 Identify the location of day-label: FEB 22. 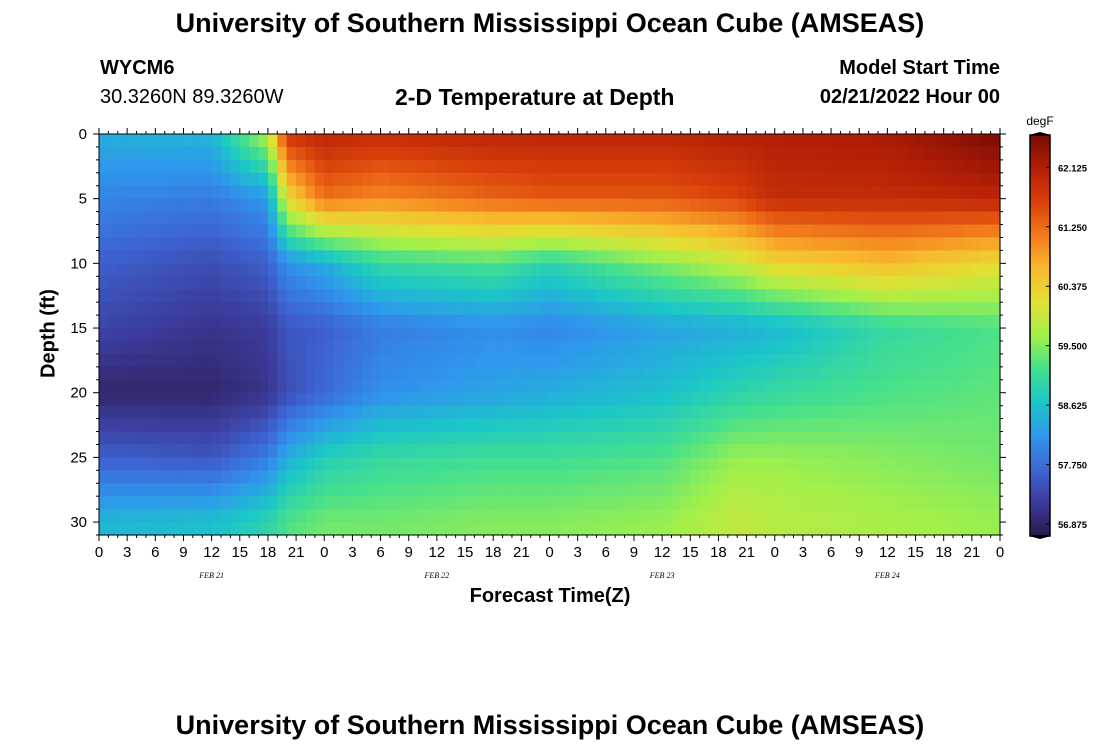
(437, 575).